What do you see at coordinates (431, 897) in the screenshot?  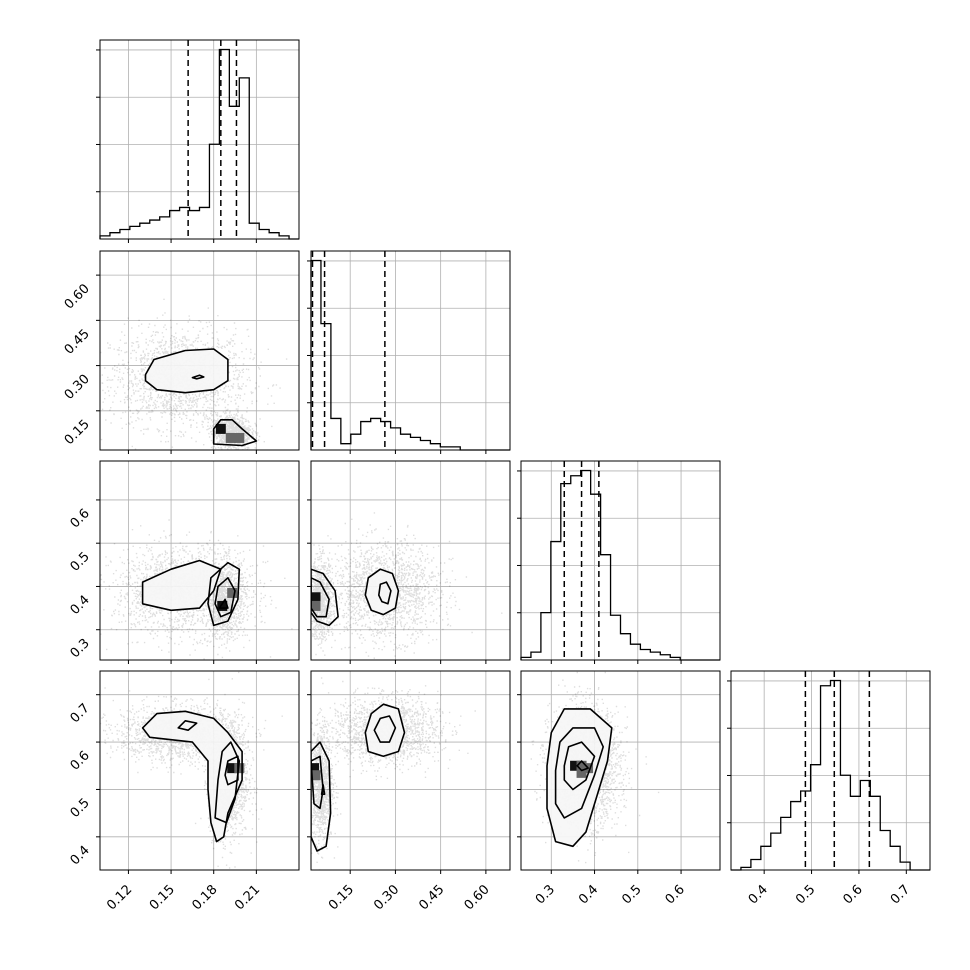 I see `x-tick-label: 0.45` at bounding box center [431, 897].